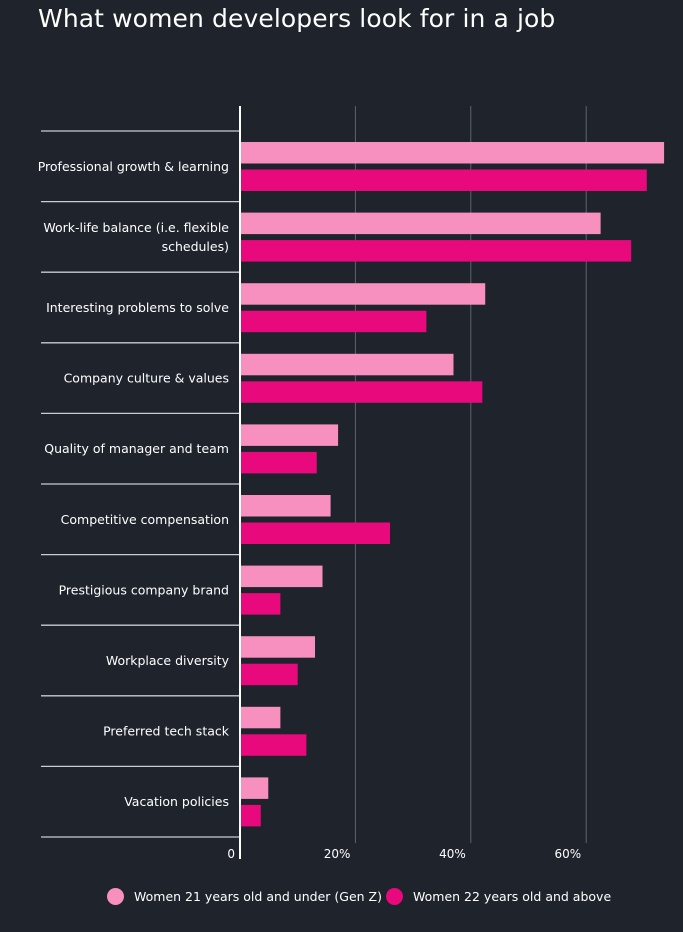 This screenshot has width=683, height=932. Describe the element at coordinates (176, 801) in the screenshot. I see `category-label: Vacation policies` at that location.